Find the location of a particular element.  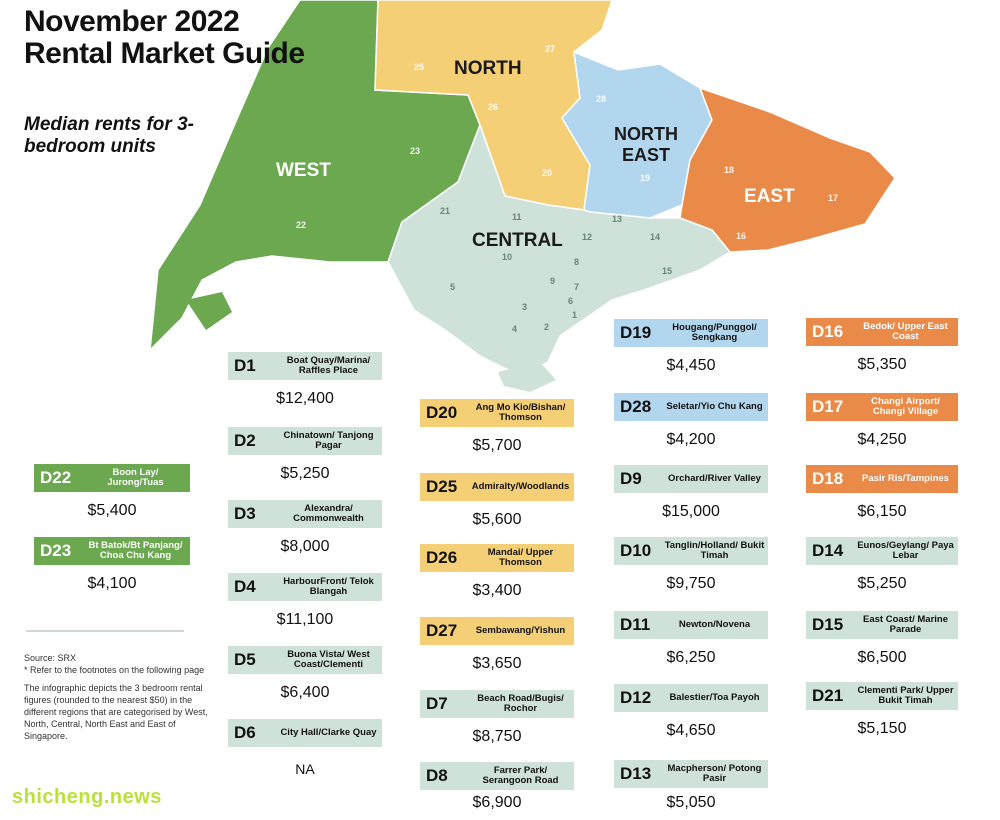

district-number: 21 is located at coordinates (445, 211).